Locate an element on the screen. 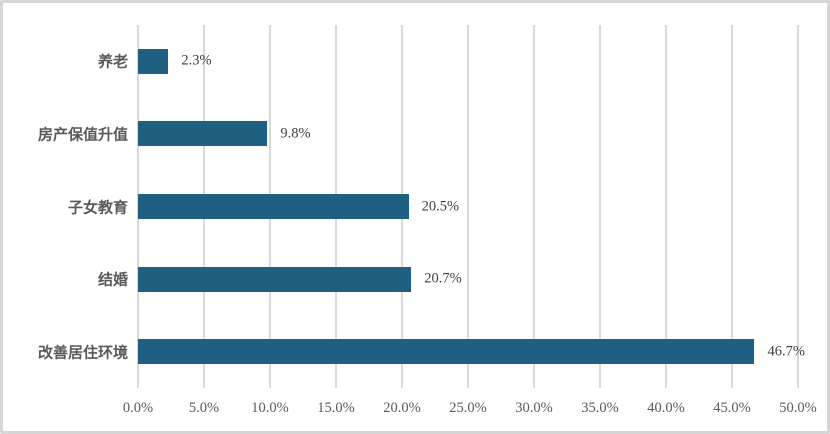 The image size is (830, 434). x-axis-tick-label: 35.0% is located at coordinates (600, 408).